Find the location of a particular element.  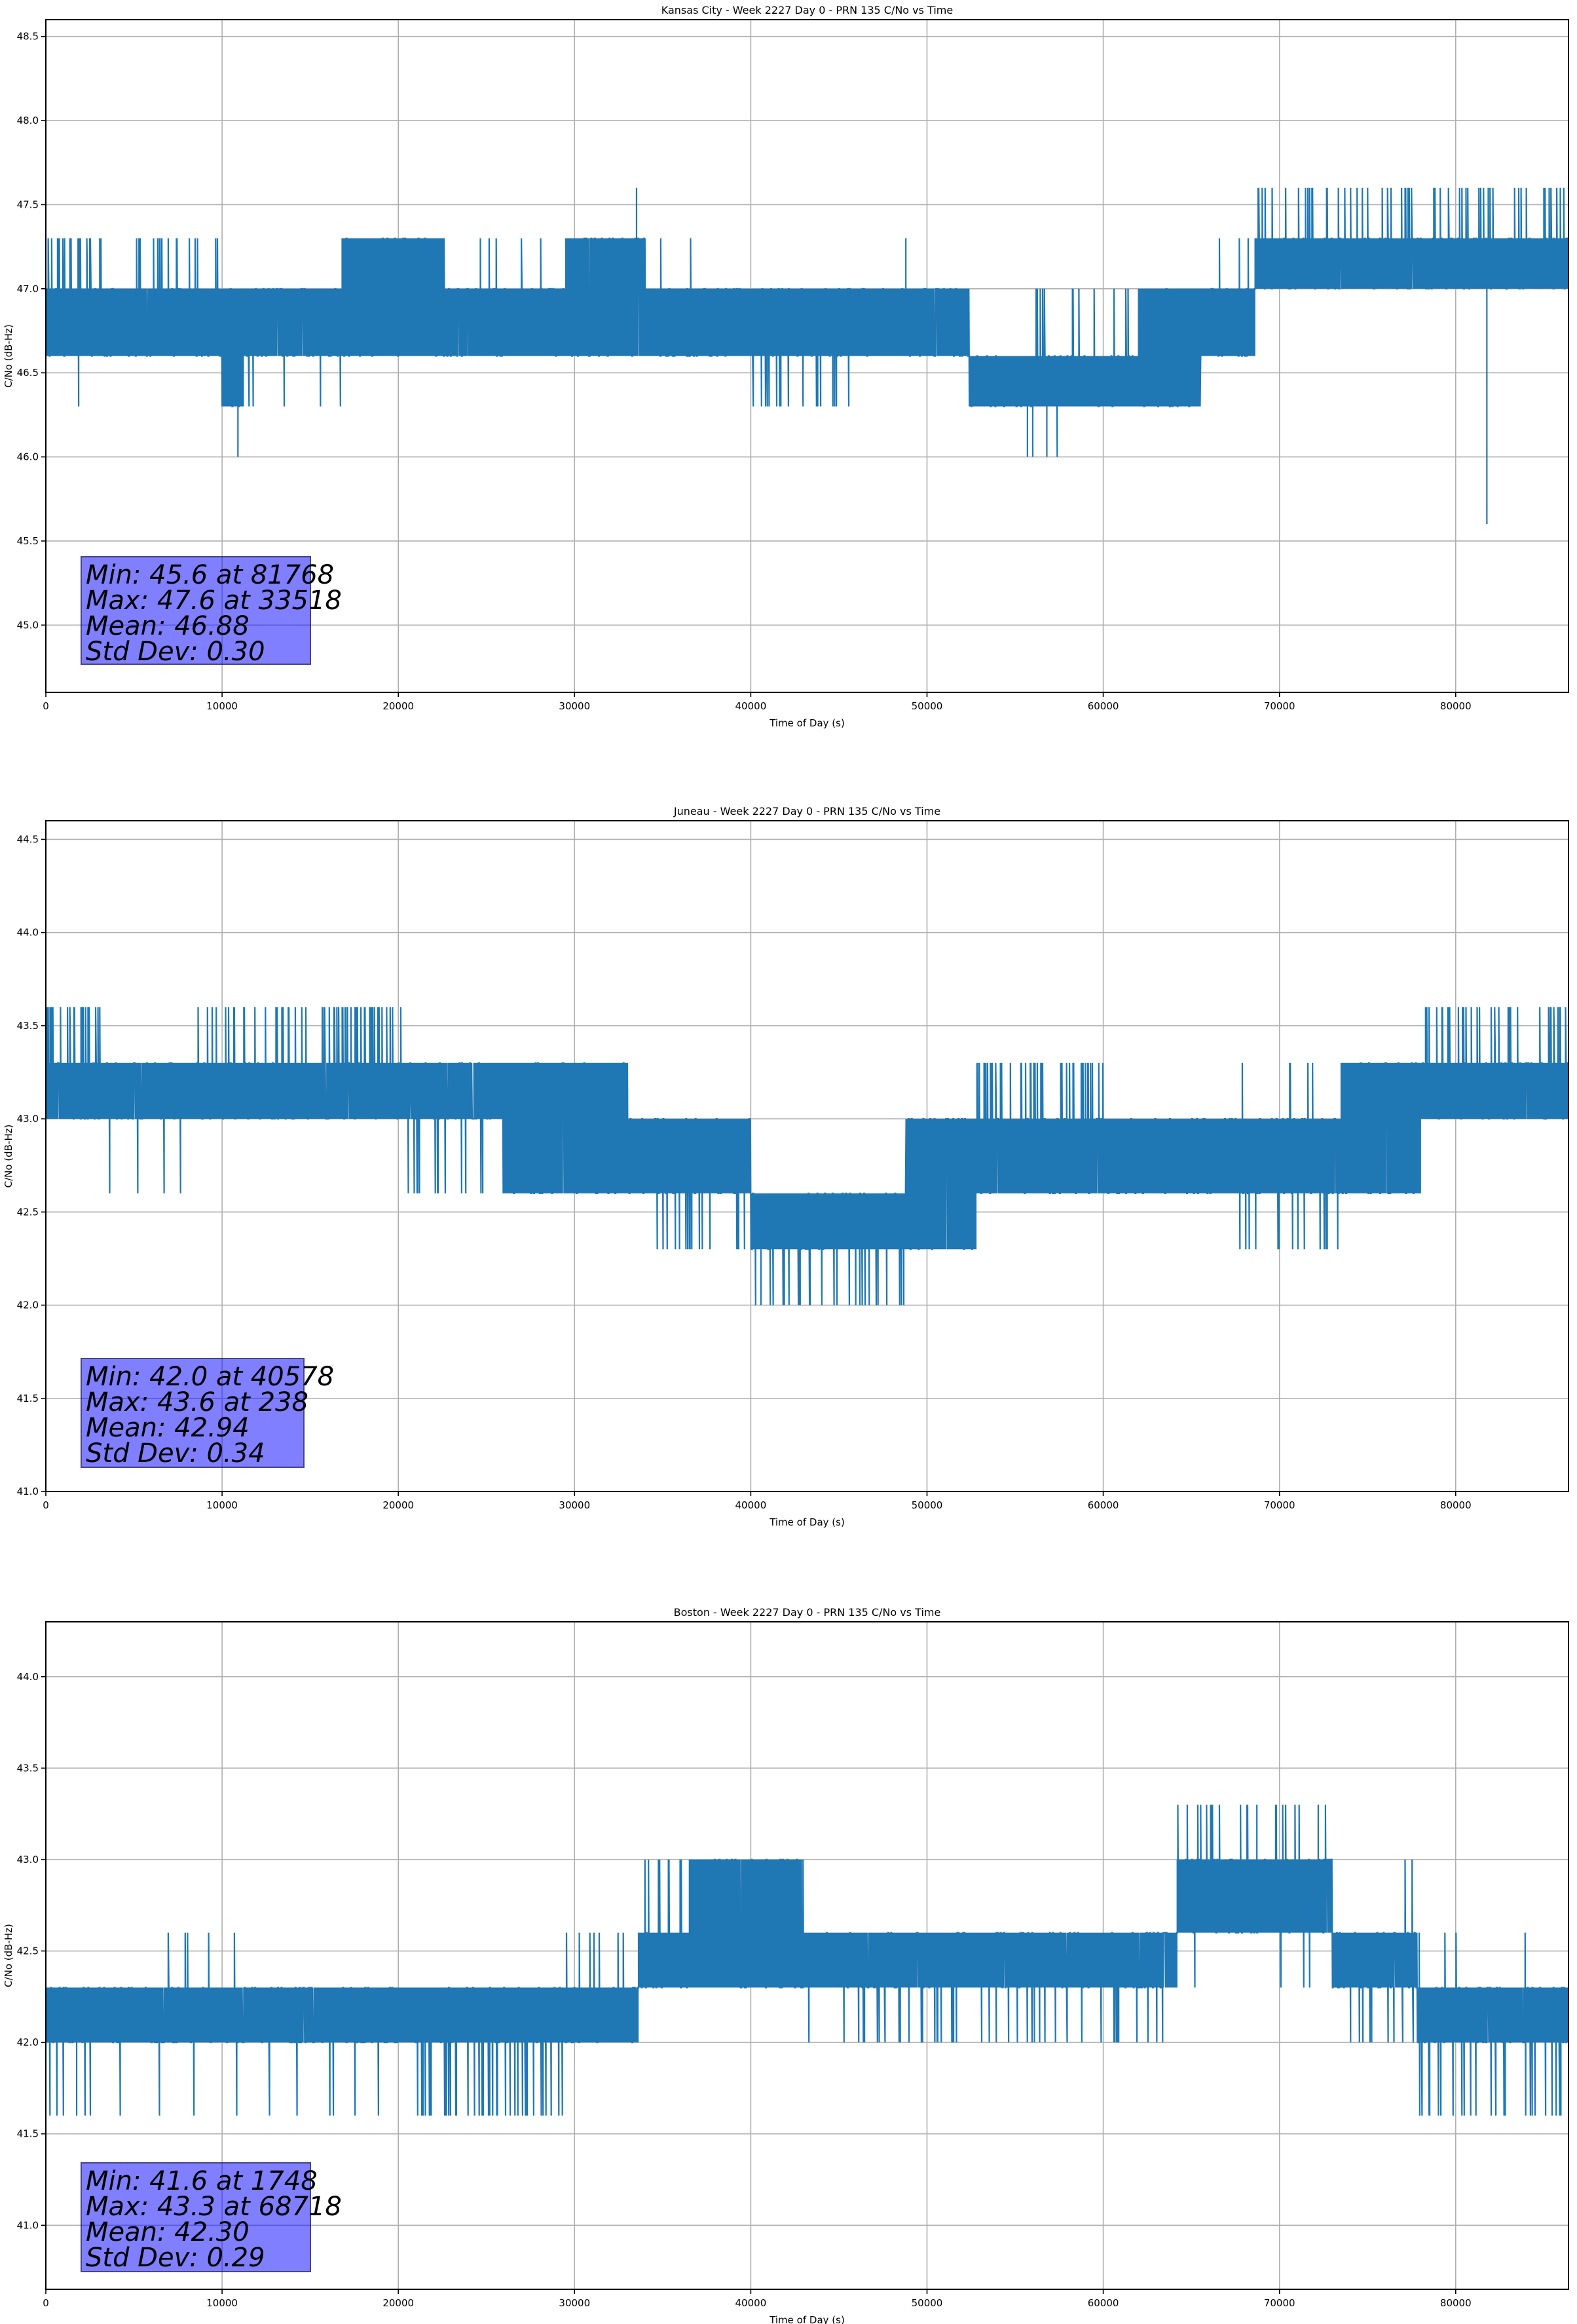

stat-std: Std Dev: 0.34 is located at coordinates (175, 1453).